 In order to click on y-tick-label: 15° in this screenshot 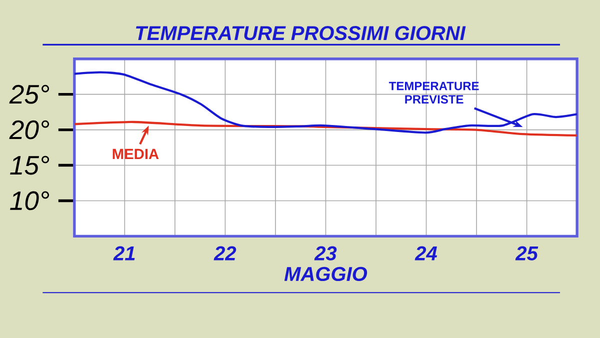, I will do `click(30, 165)`.